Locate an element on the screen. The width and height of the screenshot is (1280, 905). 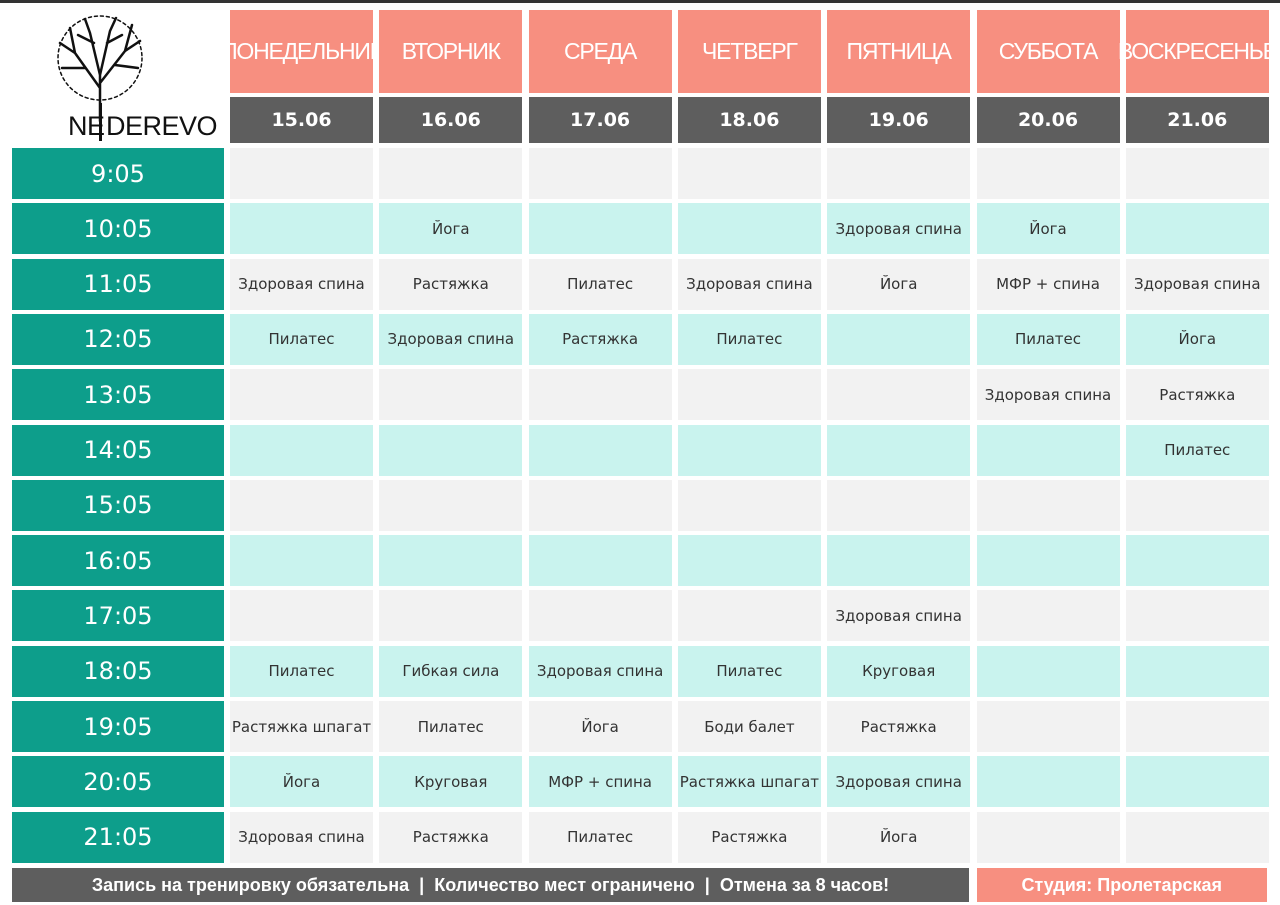
class-cell: МФР + спина is located at coordinates (600, 782).